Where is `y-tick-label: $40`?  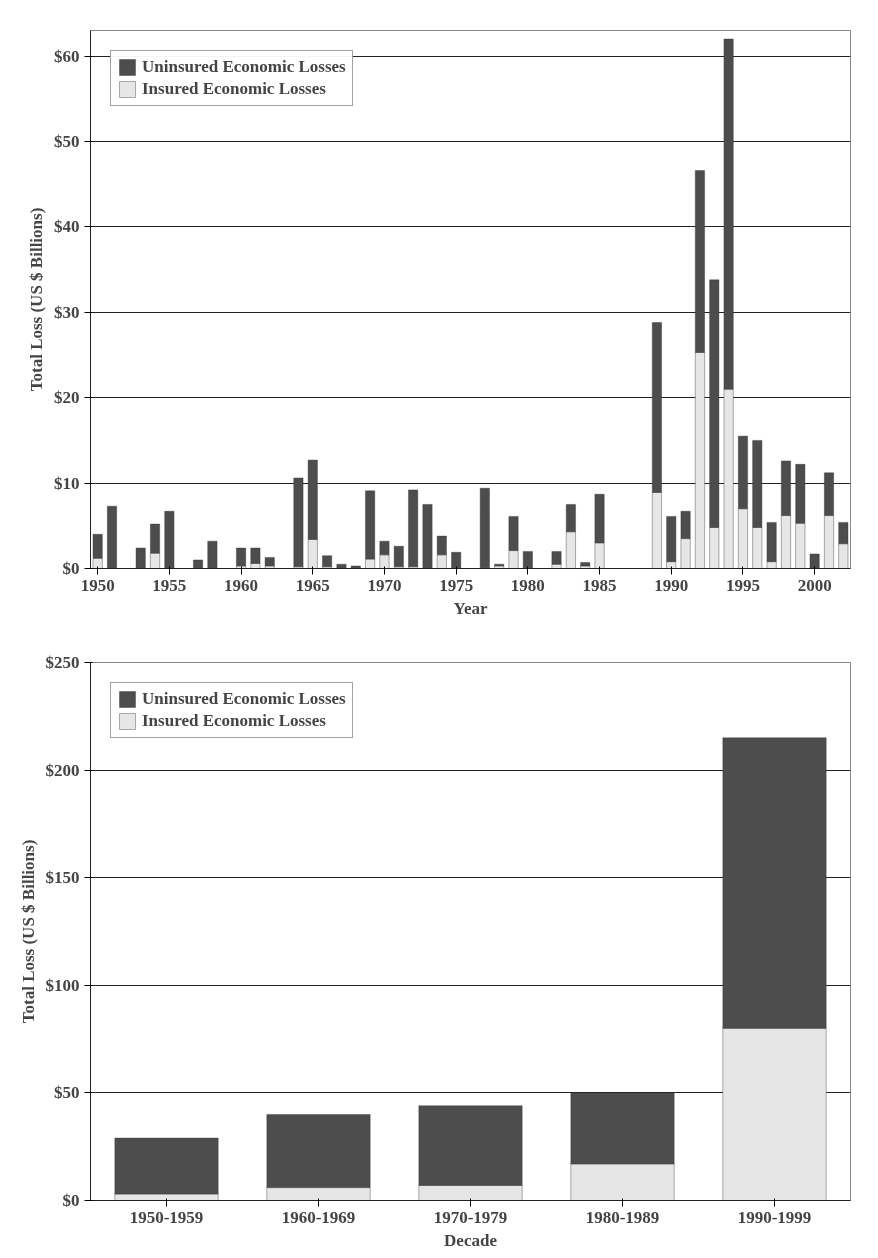 y-tick-label: $40 is located at coordinates (67, 227).